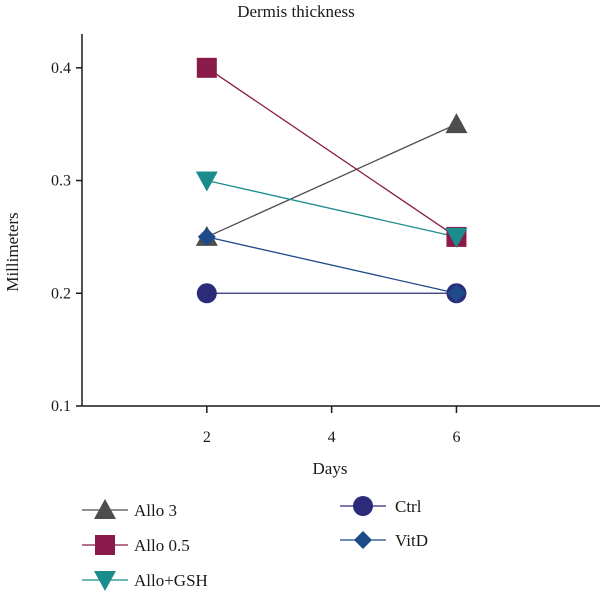 Image resolution: width=600 pixels, height=596 pixels. Describe the element at coordinates (384, 540) in the screenshot. I see `legend-item: VitD` at that location.